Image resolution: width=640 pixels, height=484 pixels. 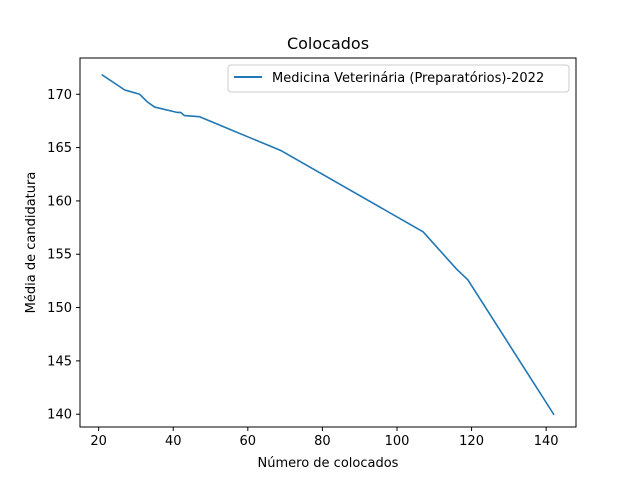 What do you see at coordinates (98, 441) in the screenshot?
I see `x-tick-label: 20` at bounding box center [98, 441].